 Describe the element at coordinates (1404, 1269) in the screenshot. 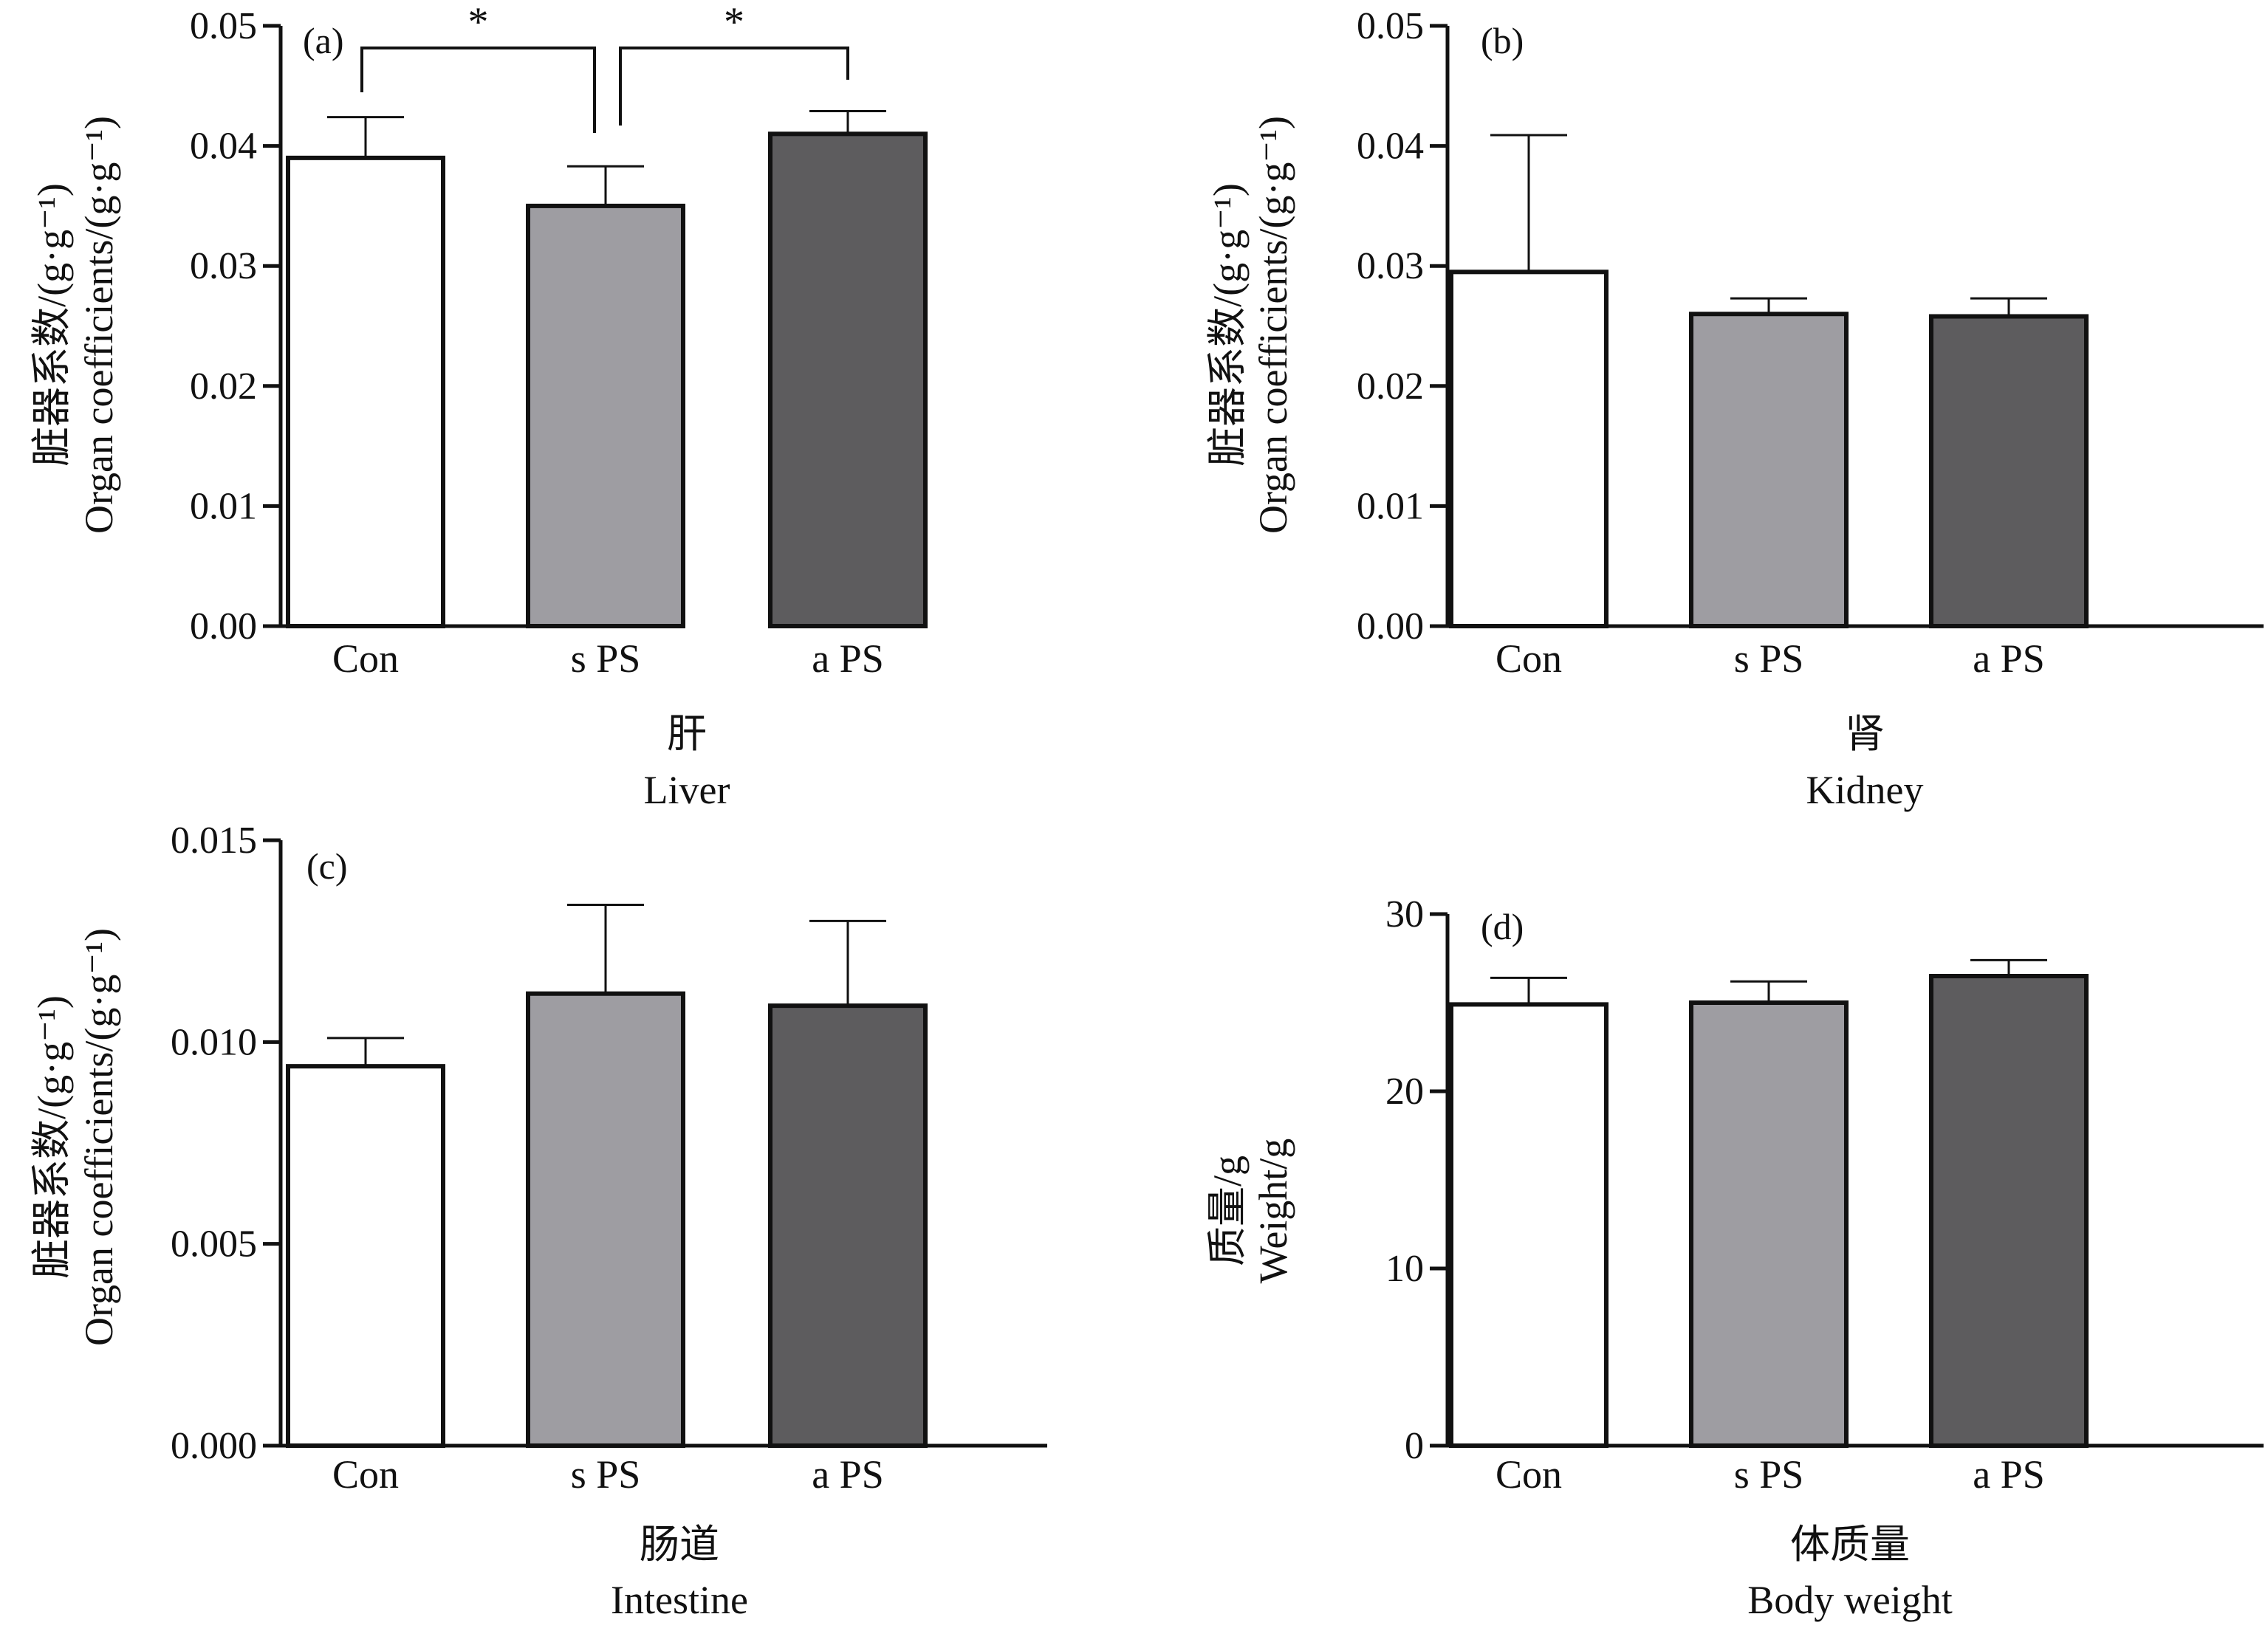

I see `y-tick-label: 10` at that location.